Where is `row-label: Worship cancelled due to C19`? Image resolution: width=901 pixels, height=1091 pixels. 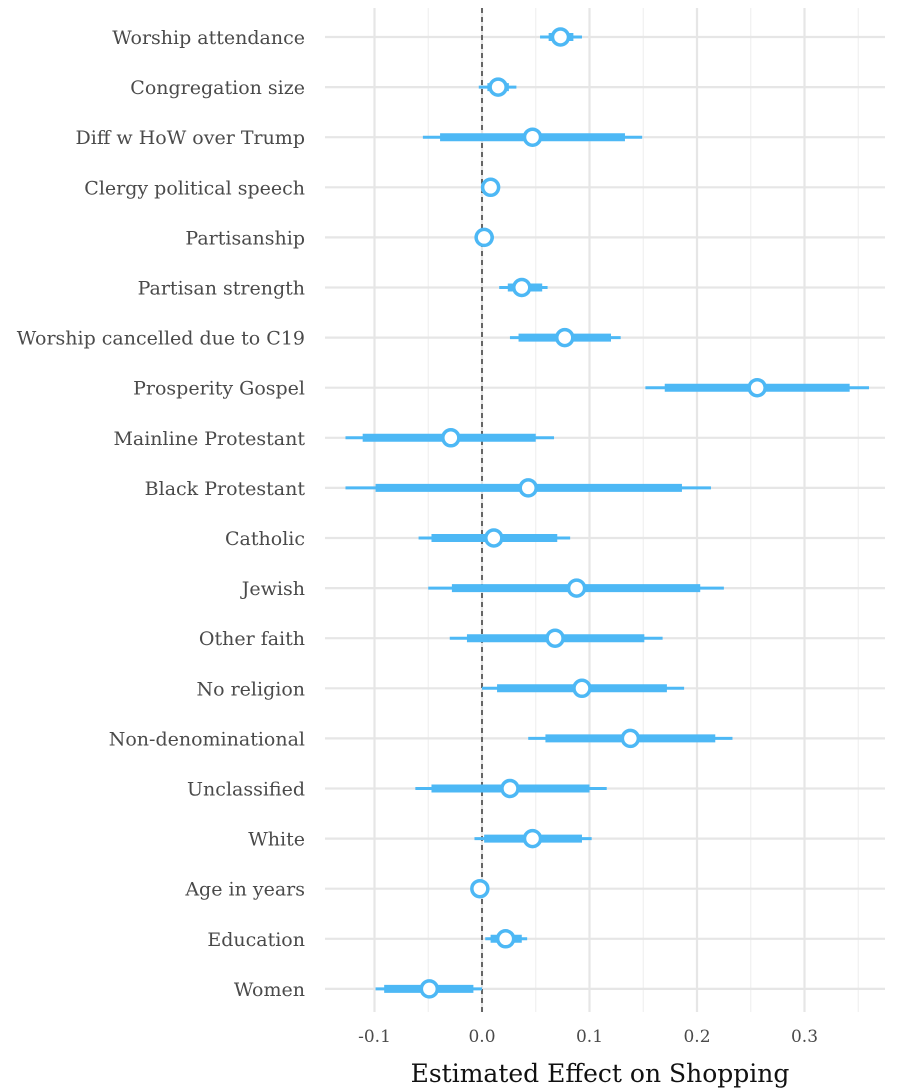 row-label: Worship cancelled due to C19 is located at coordinates (161, 339).